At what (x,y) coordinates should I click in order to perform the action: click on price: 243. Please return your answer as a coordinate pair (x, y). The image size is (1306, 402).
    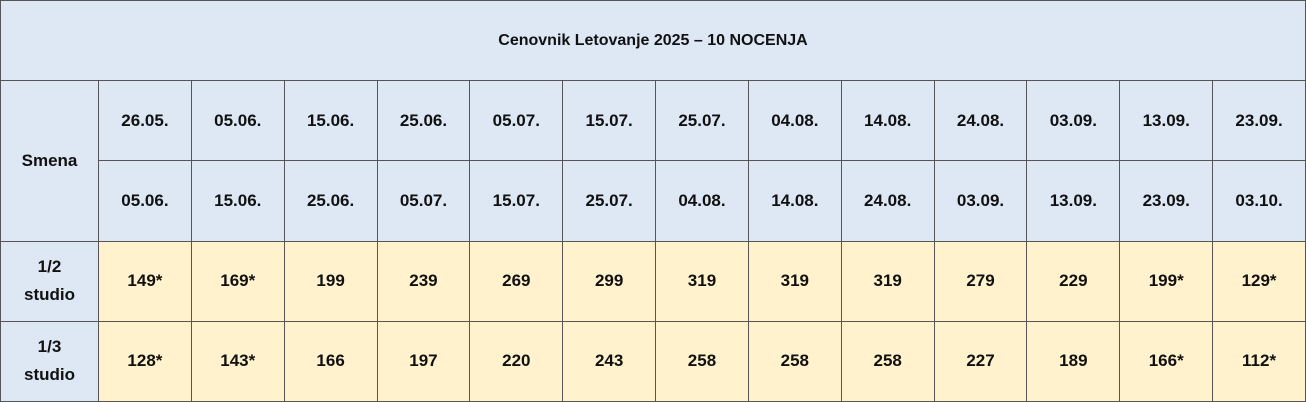
    Looking at the image, I should click on (609, 361).